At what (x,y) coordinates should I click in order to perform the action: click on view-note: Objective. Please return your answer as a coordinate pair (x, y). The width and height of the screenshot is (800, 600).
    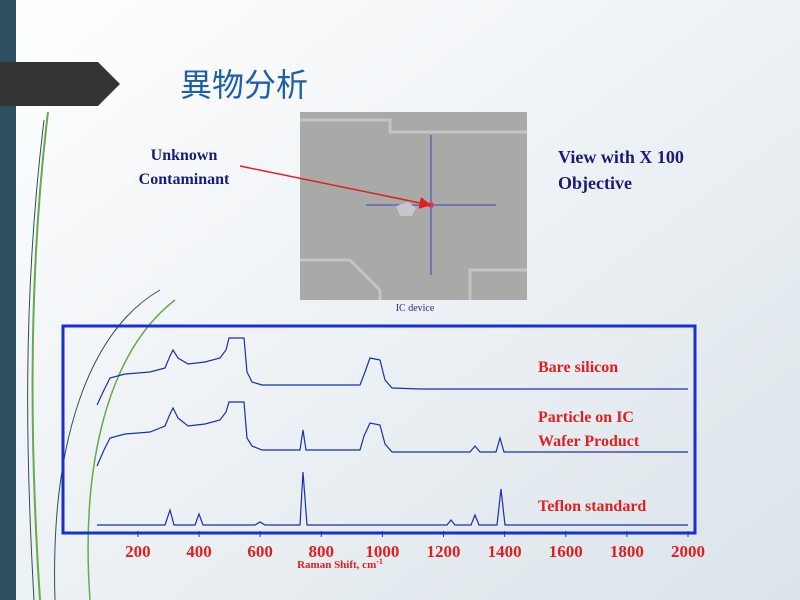
    Looking at the image, I should click on (595, 183).